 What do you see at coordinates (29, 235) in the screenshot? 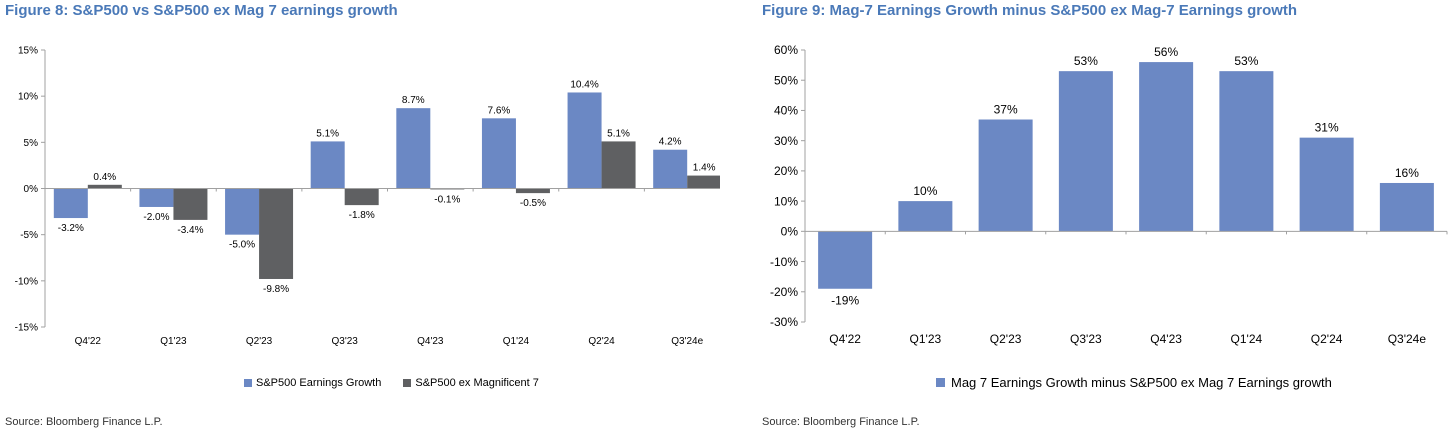
I see `y-tick-label: -5%` at bounding box center [29, 235].